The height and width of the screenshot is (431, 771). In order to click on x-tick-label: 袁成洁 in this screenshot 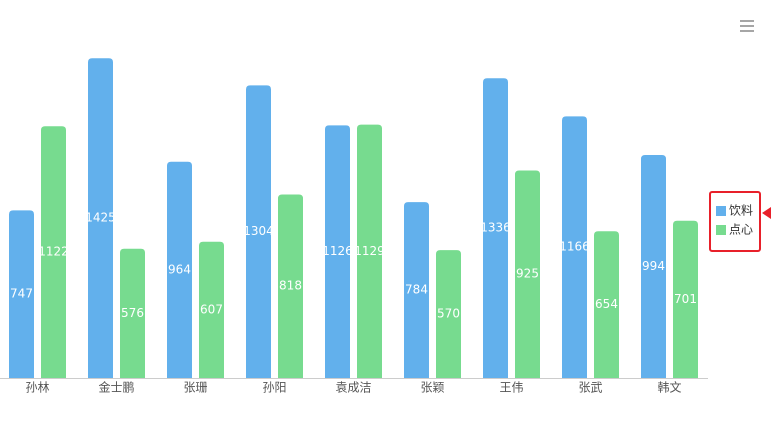, I will do `click(353, 388)`.